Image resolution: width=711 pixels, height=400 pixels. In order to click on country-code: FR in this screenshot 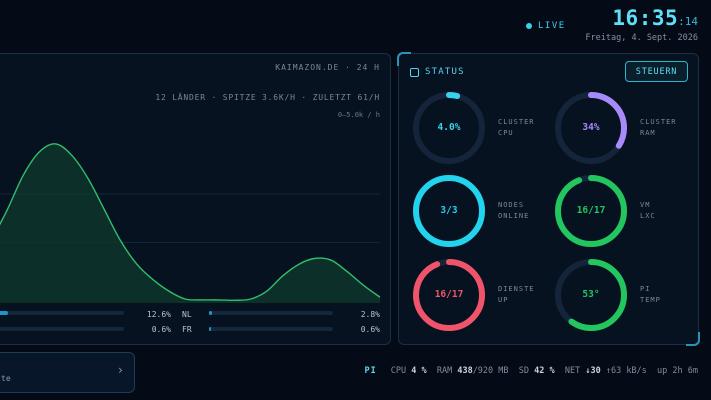, I will do `click(187, 329)`.